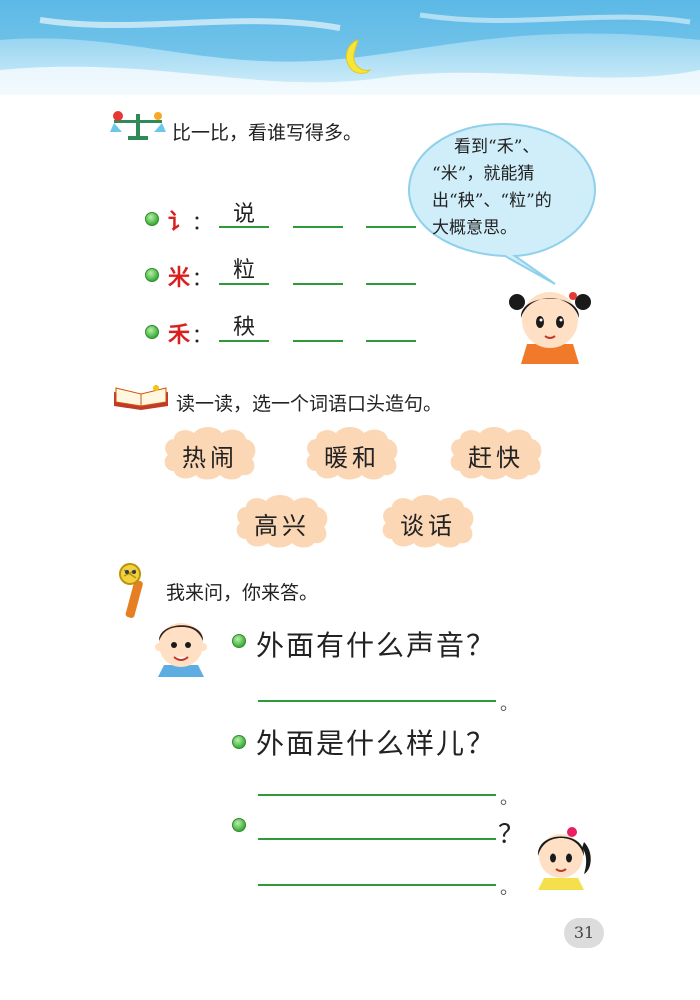 The height and width of the screenshot is (1000, 700). I want to click on word-card: 谈话, so click(428, 521).